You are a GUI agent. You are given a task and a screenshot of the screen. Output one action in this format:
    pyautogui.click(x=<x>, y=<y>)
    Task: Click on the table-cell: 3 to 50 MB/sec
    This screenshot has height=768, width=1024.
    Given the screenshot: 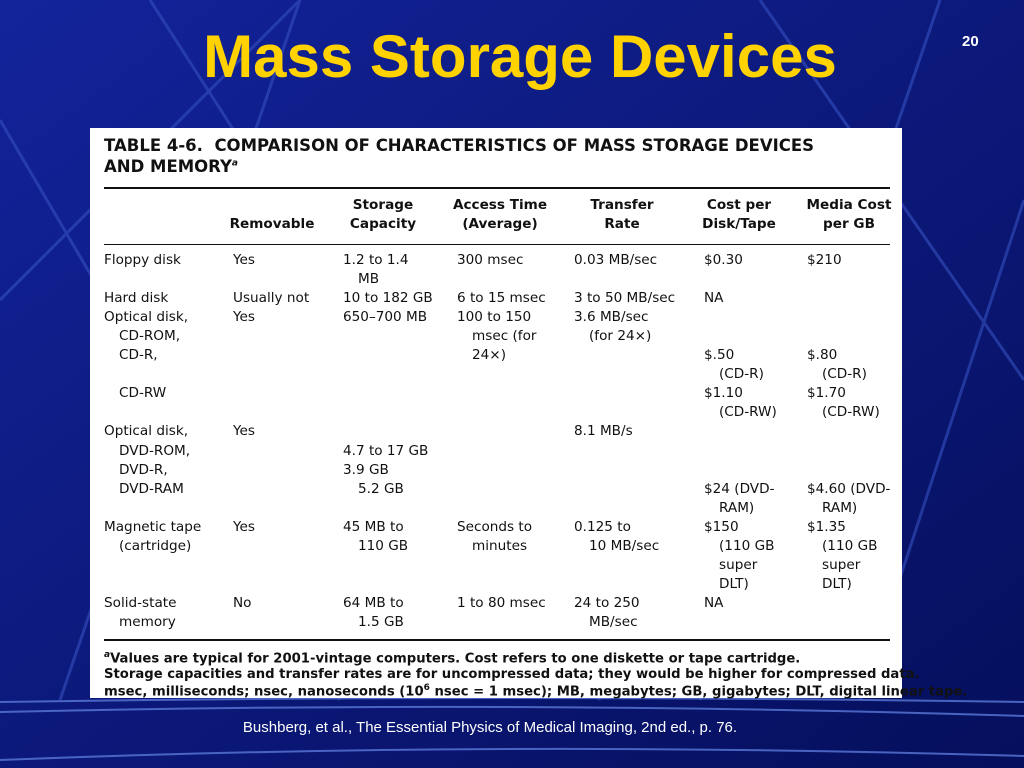 What is the action you would take?
    pyautogui.click(x=625, y=298)
    